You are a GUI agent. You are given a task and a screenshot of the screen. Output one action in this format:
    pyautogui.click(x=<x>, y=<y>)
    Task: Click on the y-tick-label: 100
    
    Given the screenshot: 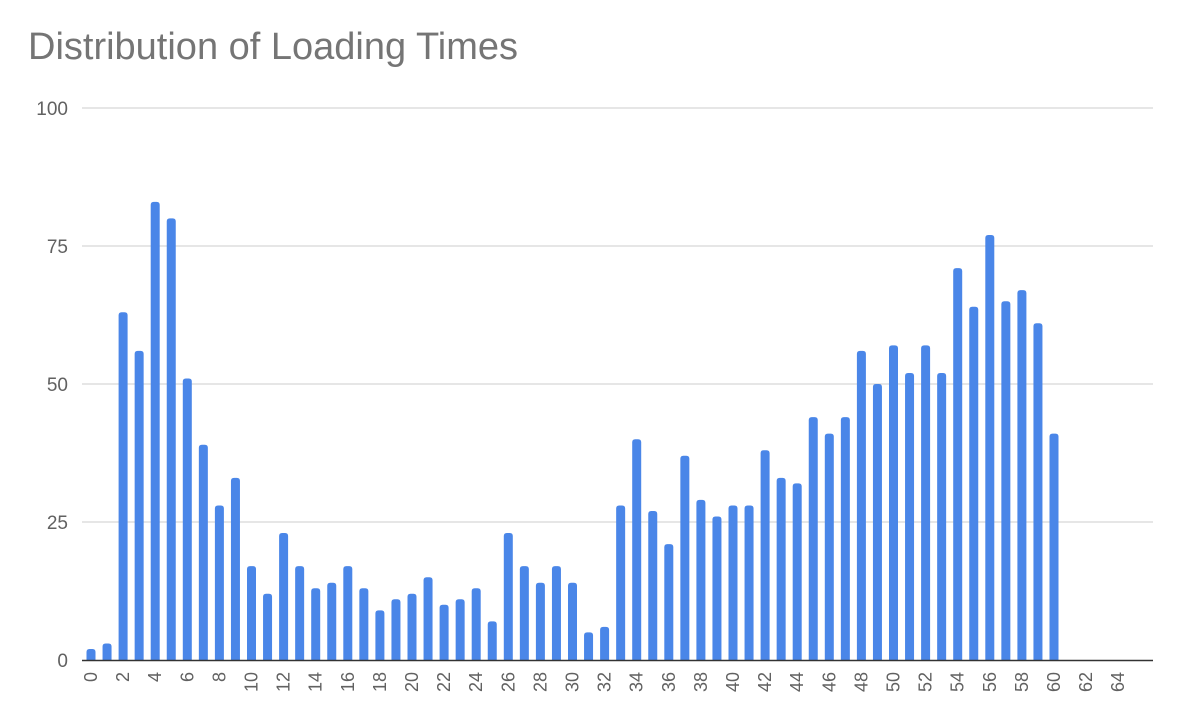 What is the action you would take?
    pyautogui.click(x=52, y=109)
    